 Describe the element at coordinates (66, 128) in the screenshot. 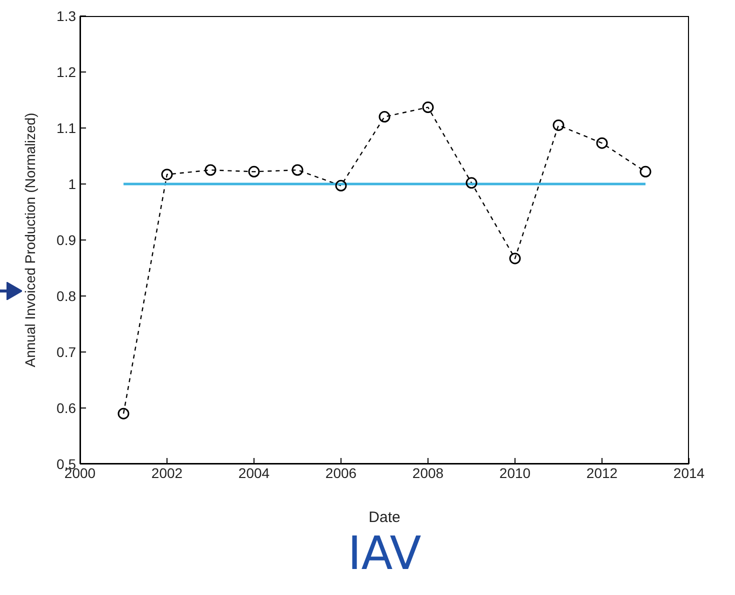

I see `y-tick-label: 1.1` at that location.